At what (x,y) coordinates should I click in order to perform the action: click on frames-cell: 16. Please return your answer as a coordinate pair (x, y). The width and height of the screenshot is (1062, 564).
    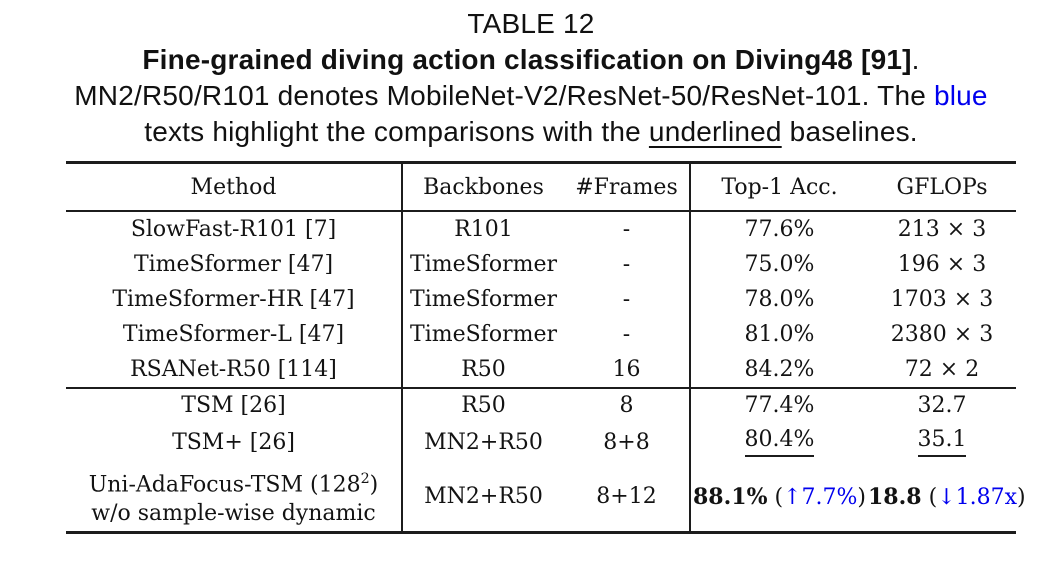
    Looking at the image, I should click on (627, 370).